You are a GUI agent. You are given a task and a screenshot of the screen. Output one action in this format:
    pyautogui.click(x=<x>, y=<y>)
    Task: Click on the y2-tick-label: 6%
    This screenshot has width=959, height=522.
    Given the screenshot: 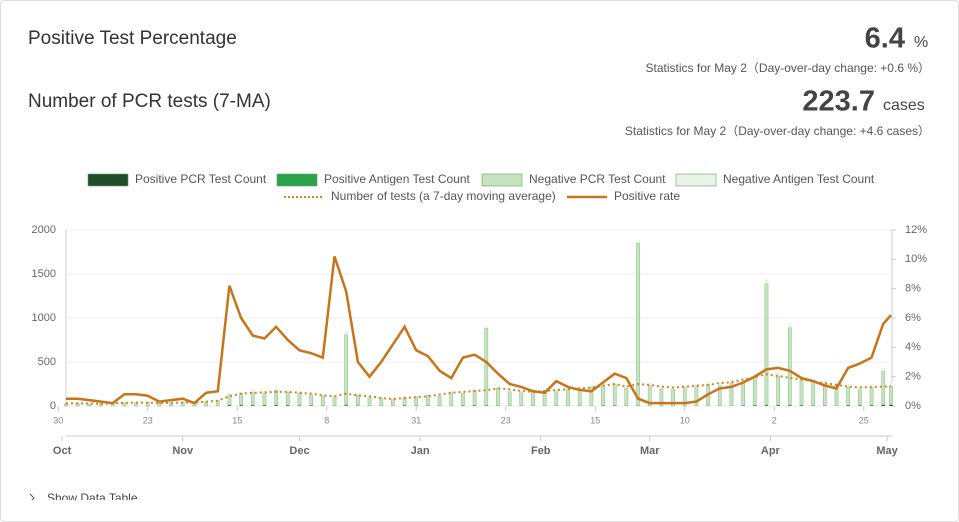 What is the action you would take?
    pyautogui.click(x=913, y=318)
    